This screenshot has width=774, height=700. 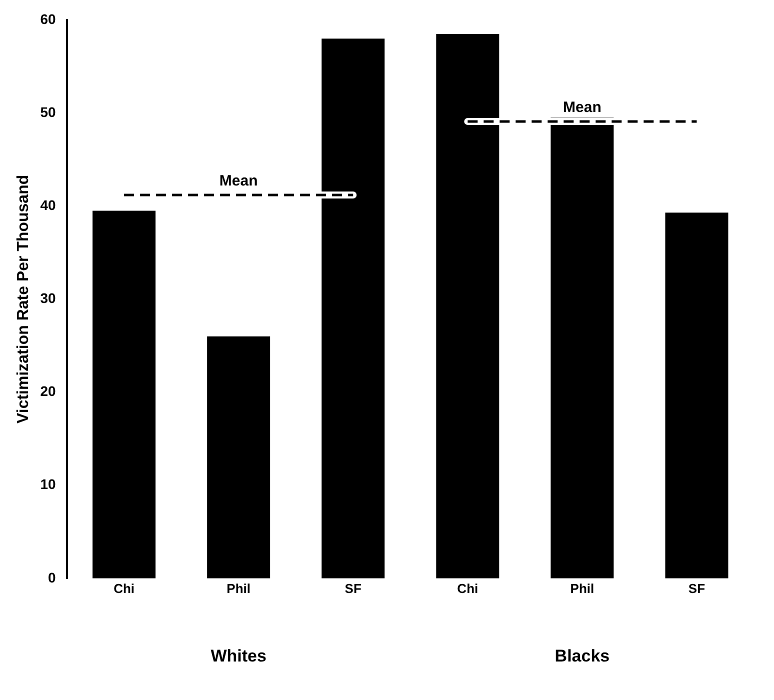 I want to click on y-tick-label: 50, so click(x=48, y=112).